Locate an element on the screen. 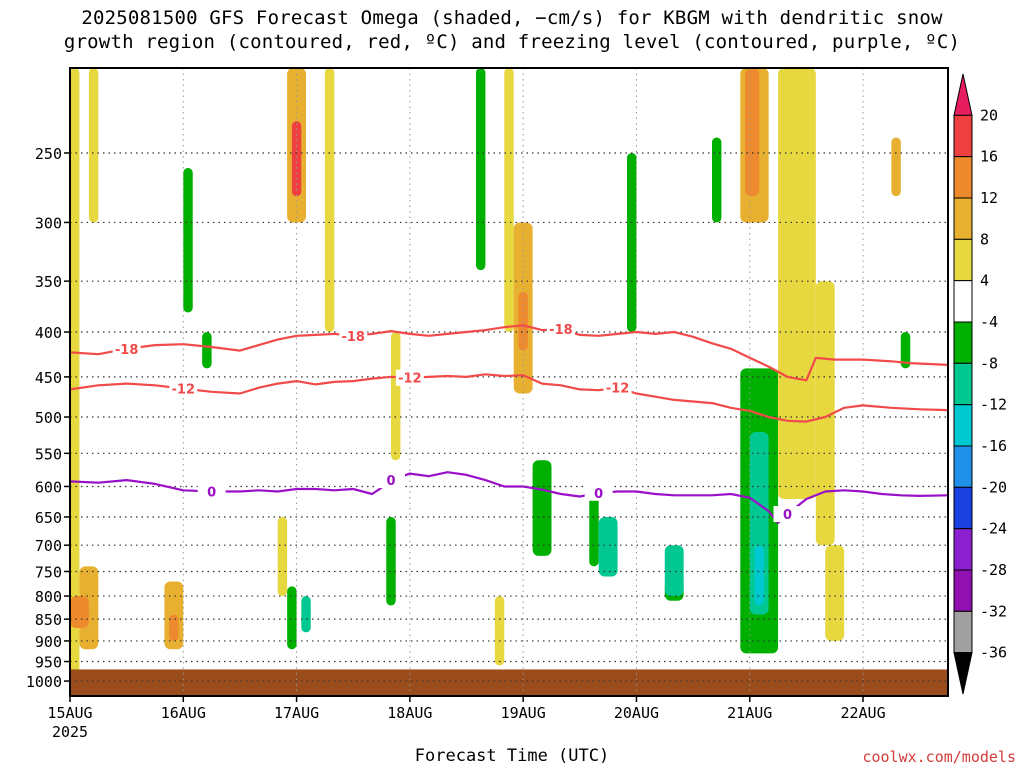 The image size is (1024, 768). x-tick-label: 22AUG is located at coordinates (862, 713).